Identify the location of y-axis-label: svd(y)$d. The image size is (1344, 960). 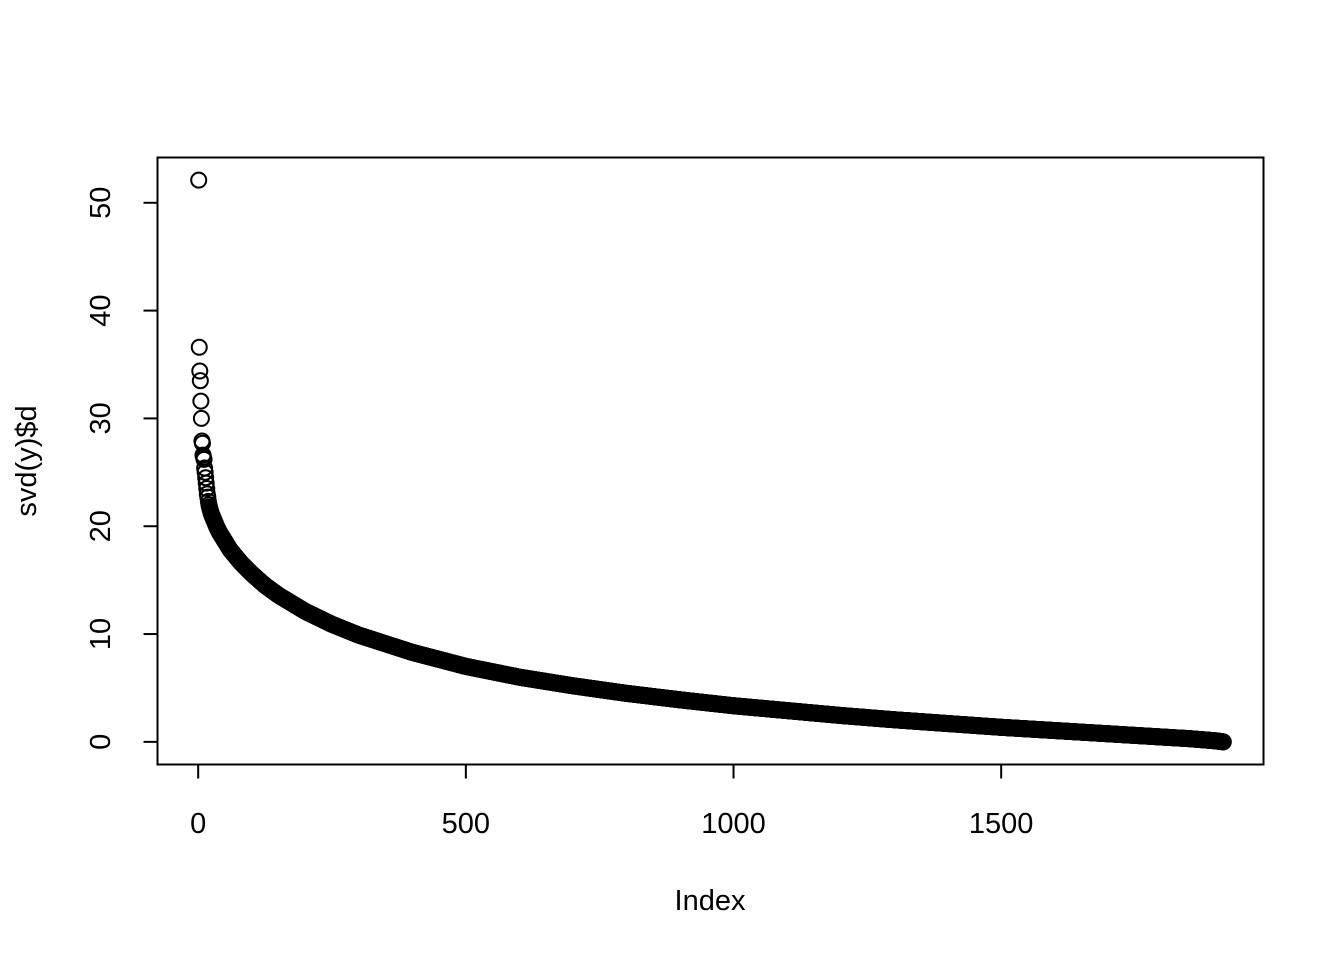
(27, 460).